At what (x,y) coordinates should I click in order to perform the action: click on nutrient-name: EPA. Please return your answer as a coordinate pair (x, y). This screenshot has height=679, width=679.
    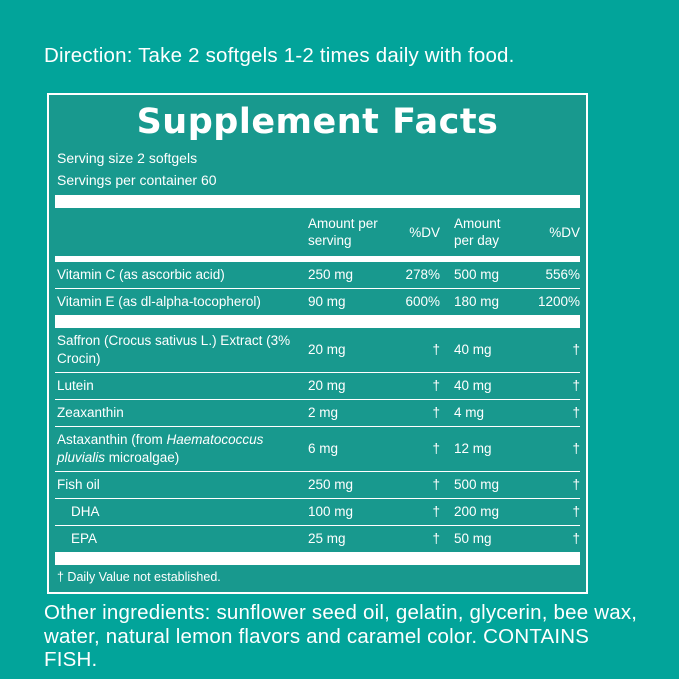
    Looking at the image, I should click on (84, 538).